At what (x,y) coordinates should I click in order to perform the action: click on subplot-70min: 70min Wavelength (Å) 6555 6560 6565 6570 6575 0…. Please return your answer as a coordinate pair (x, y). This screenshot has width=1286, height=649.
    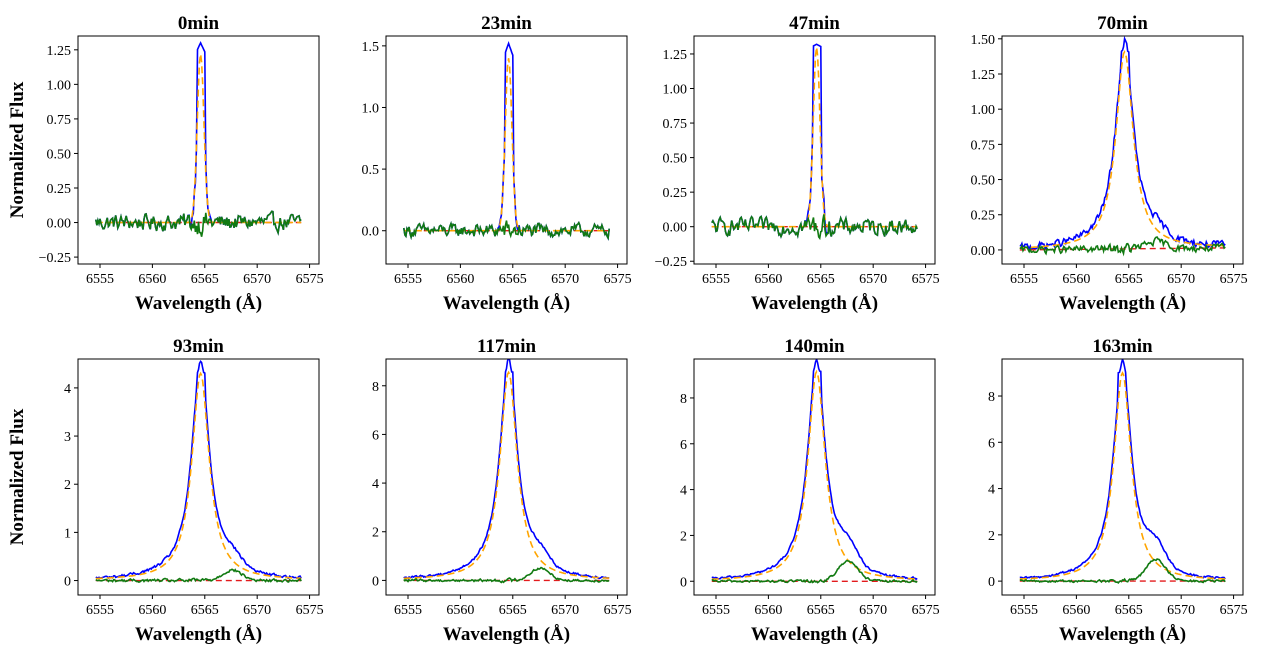
    Looking at the image, I should click on (1109, 163).